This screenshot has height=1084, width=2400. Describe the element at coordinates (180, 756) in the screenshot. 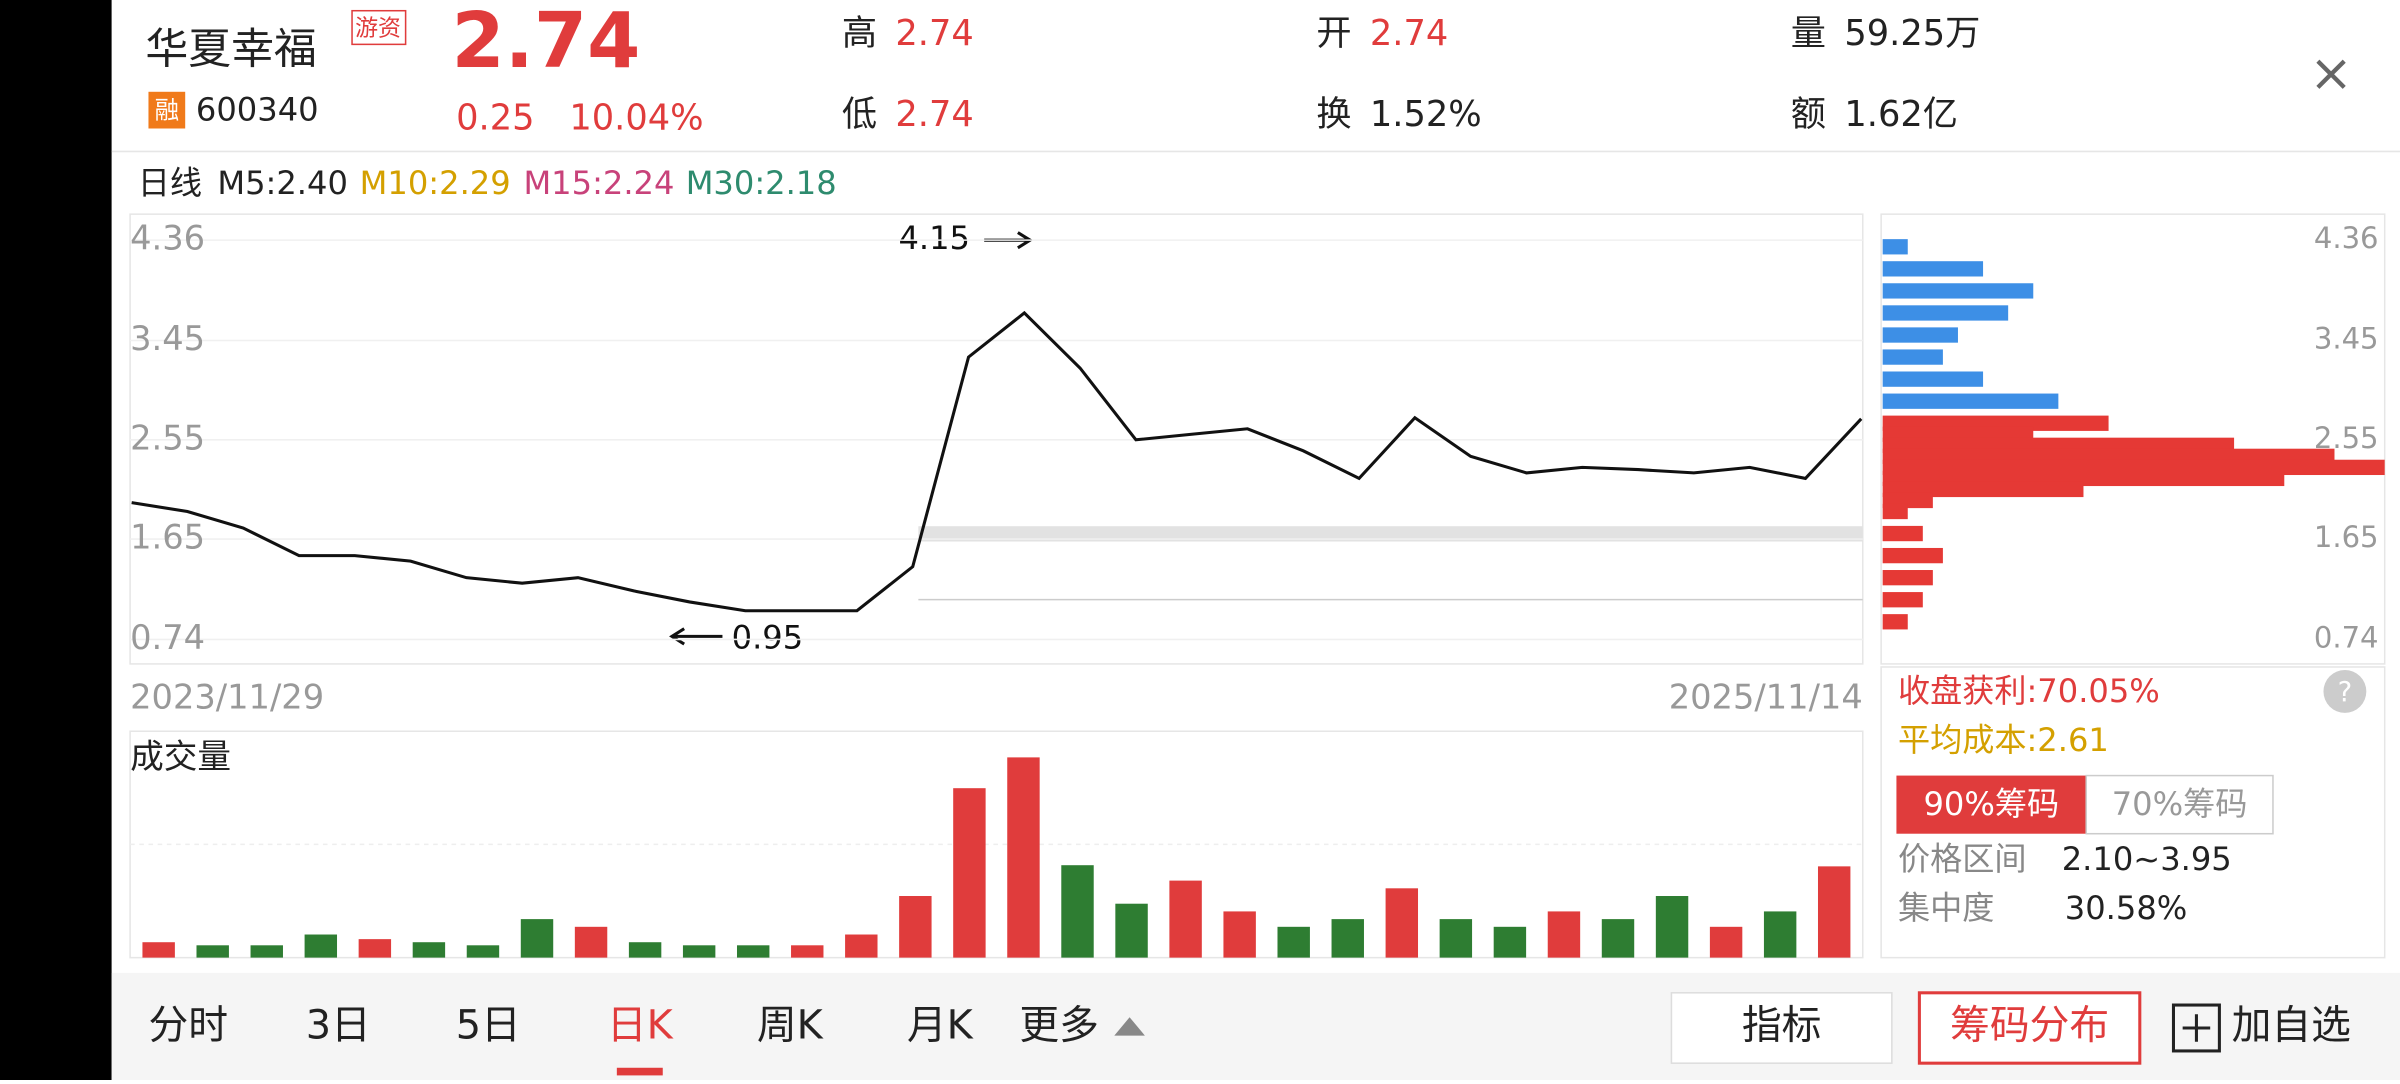

I see `volume-title: 成交量` at that location.